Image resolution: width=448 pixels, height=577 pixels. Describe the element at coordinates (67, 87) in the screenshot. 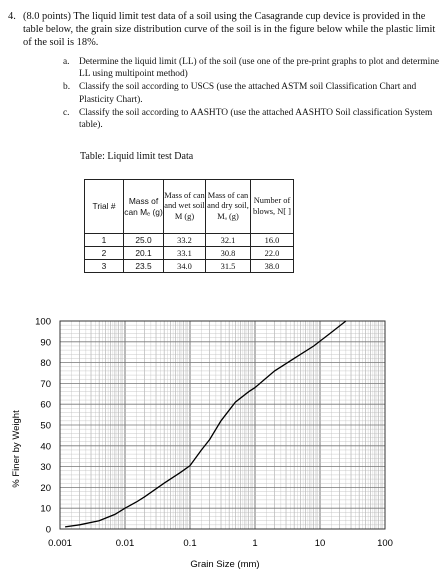

I see `item-label: b.` at that location.